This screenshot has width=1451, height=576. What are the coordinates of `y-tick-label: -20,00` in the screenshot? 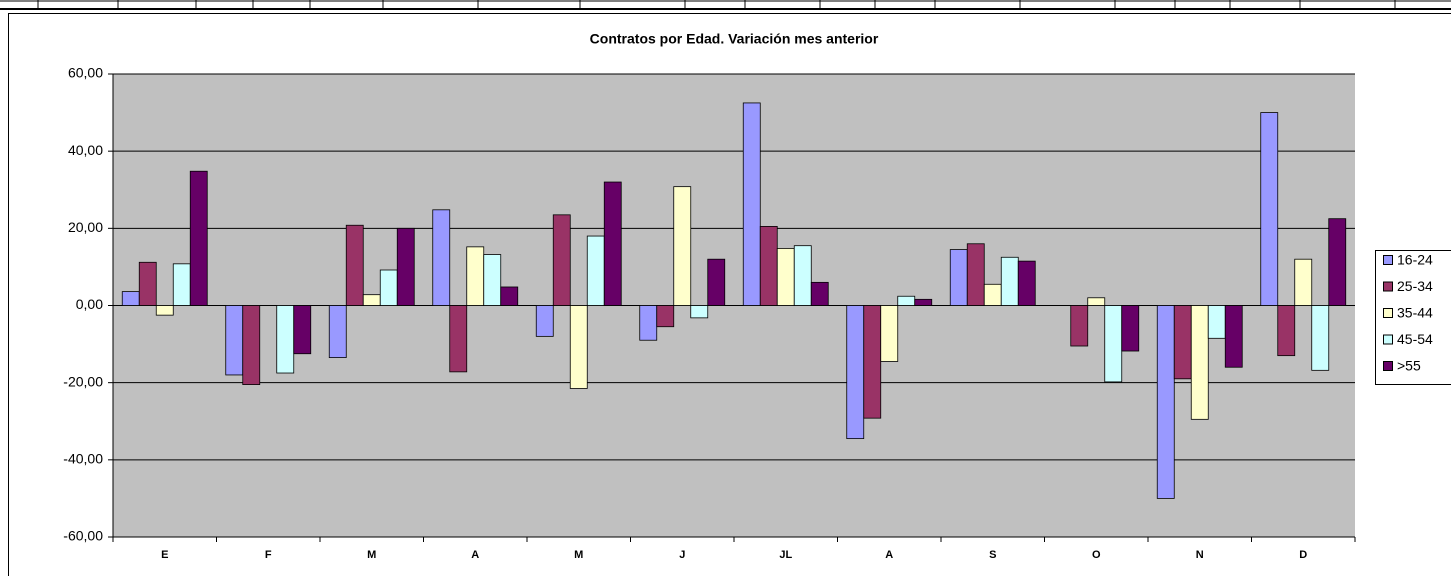 It's located at (83, 381).